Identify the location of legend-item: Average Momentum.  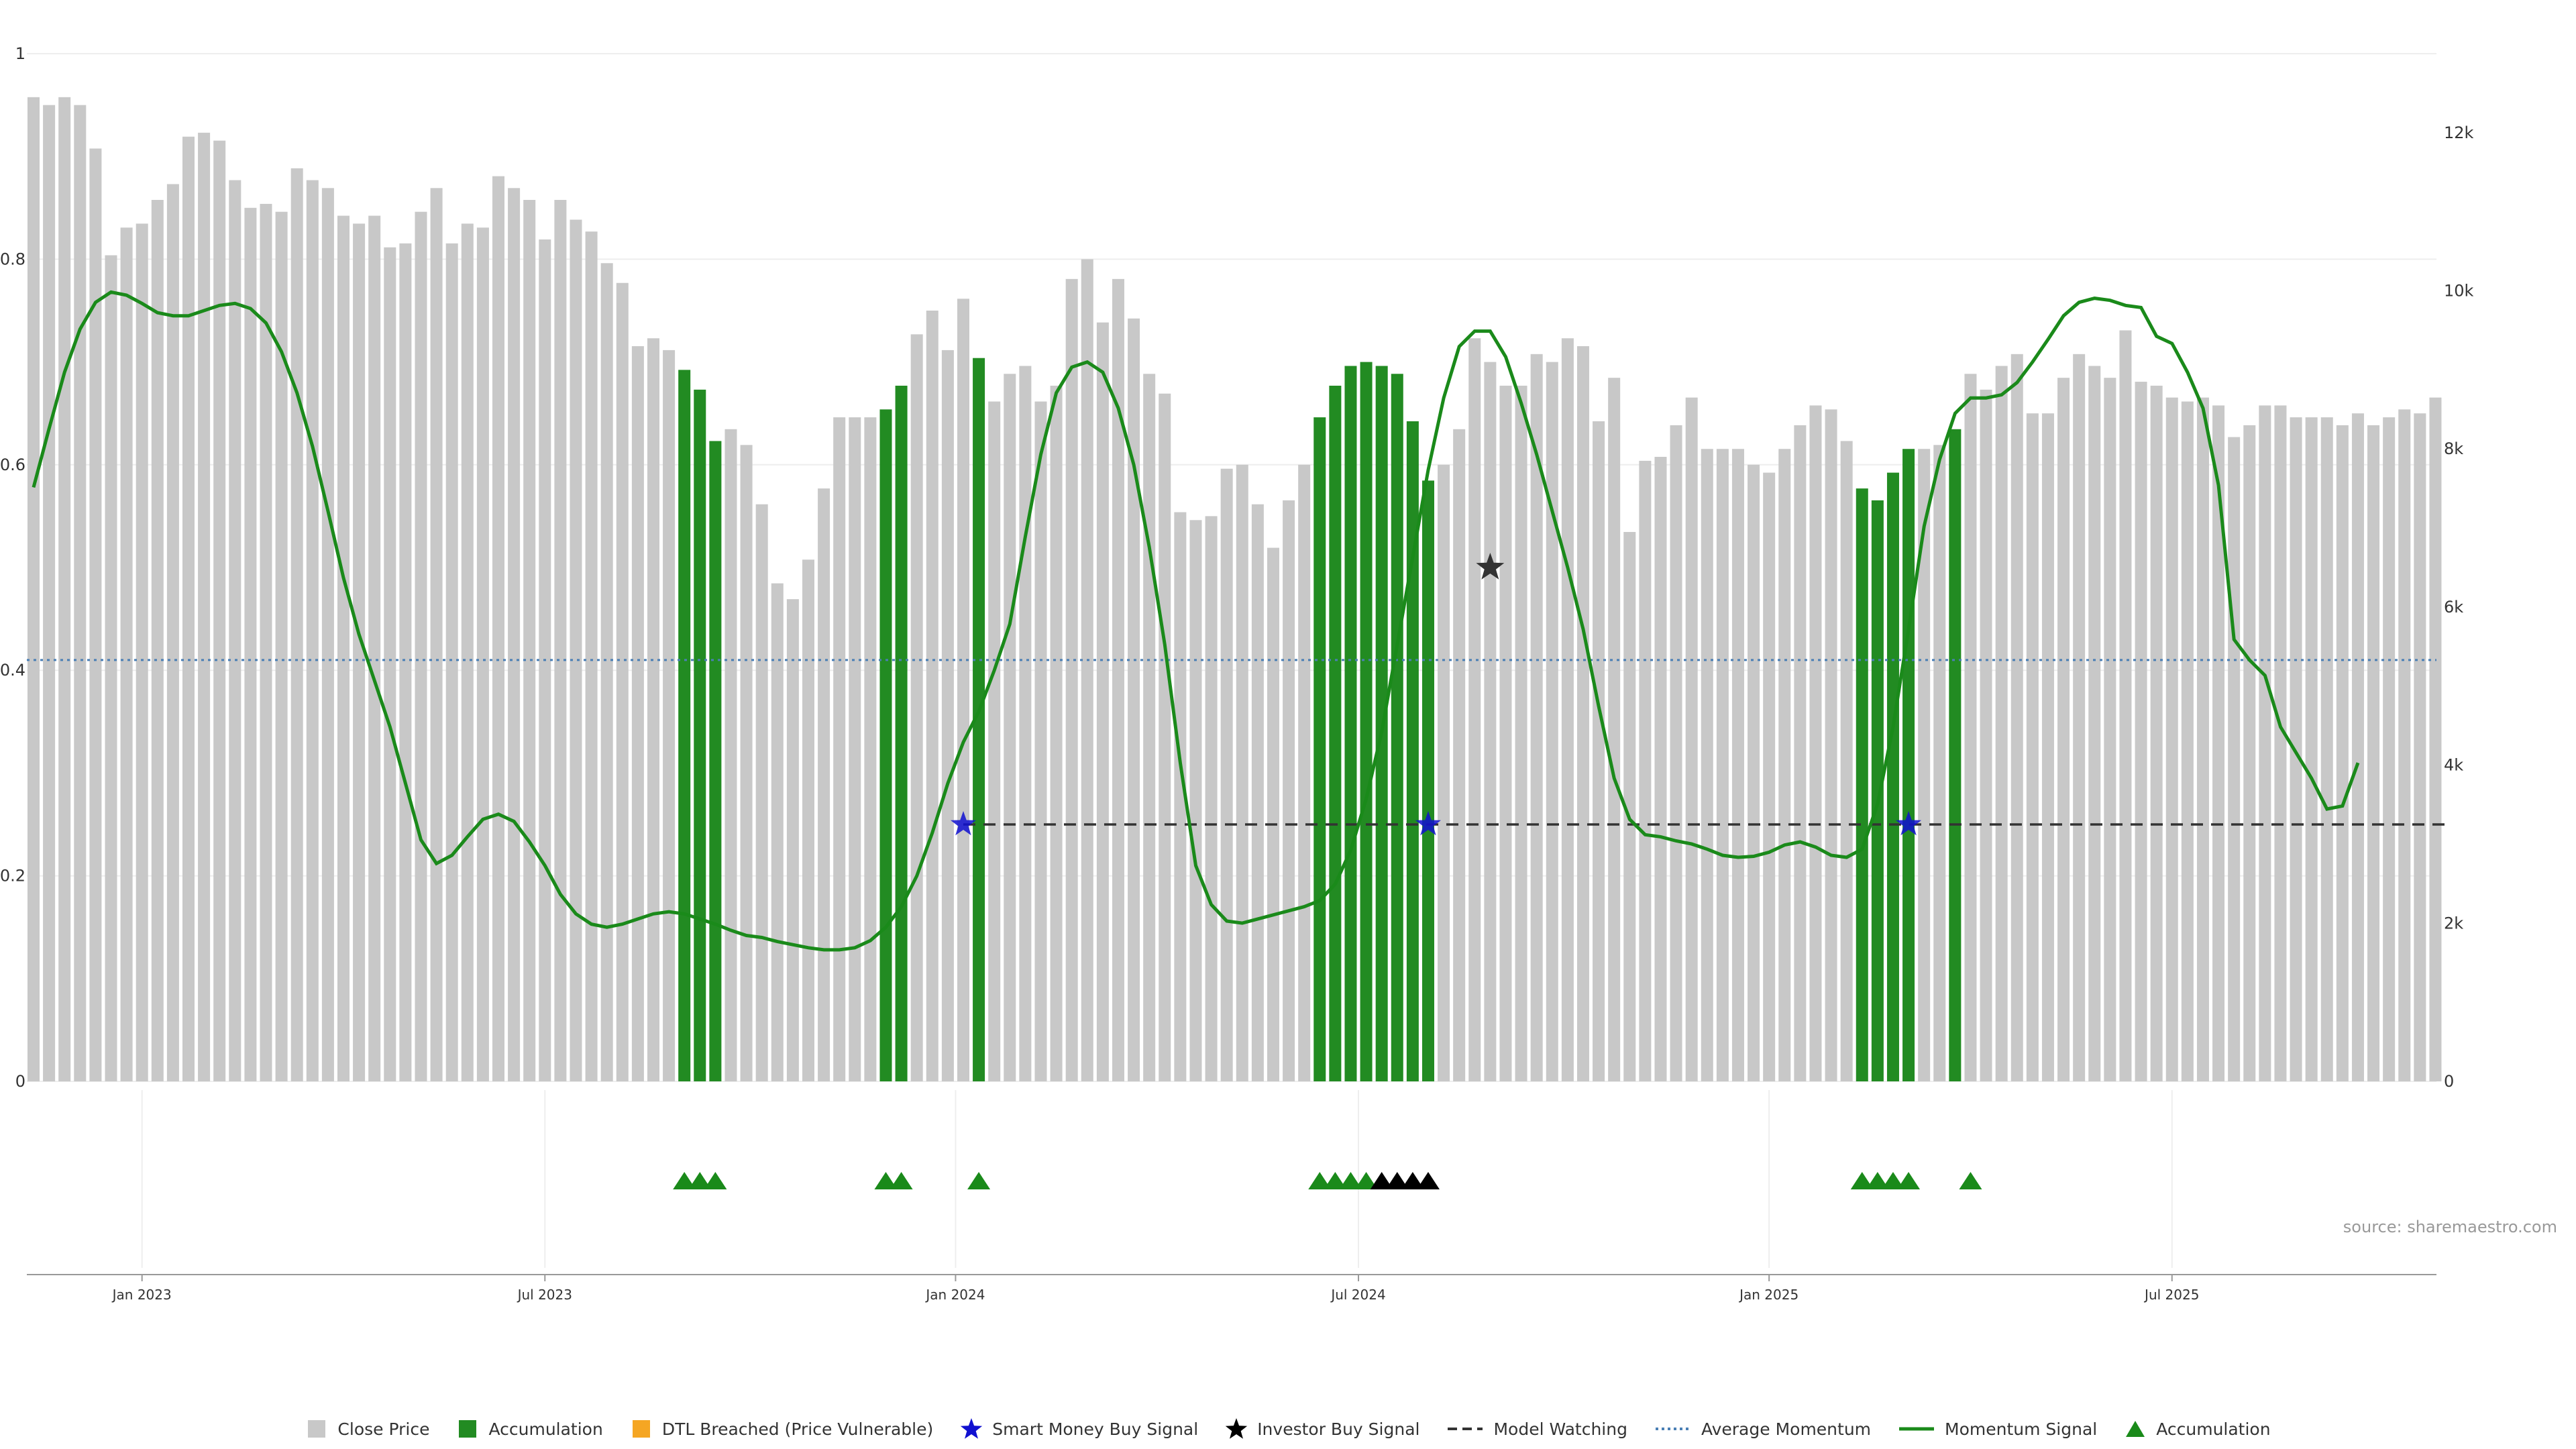
(1762, 1428).